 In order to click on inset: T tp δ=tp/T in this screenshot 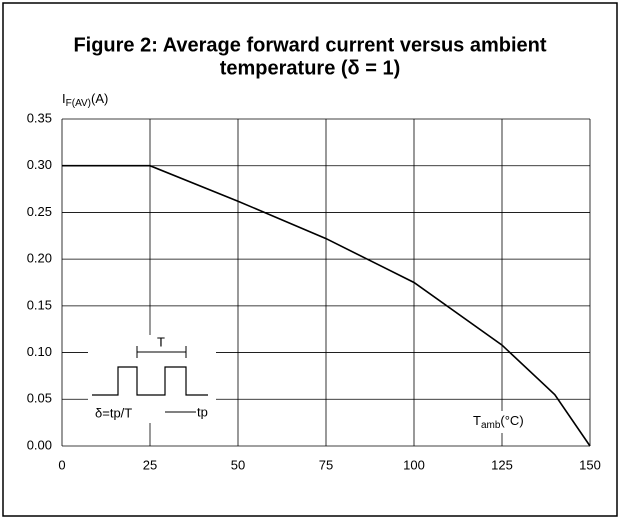, I will do `click(152, 378)`.